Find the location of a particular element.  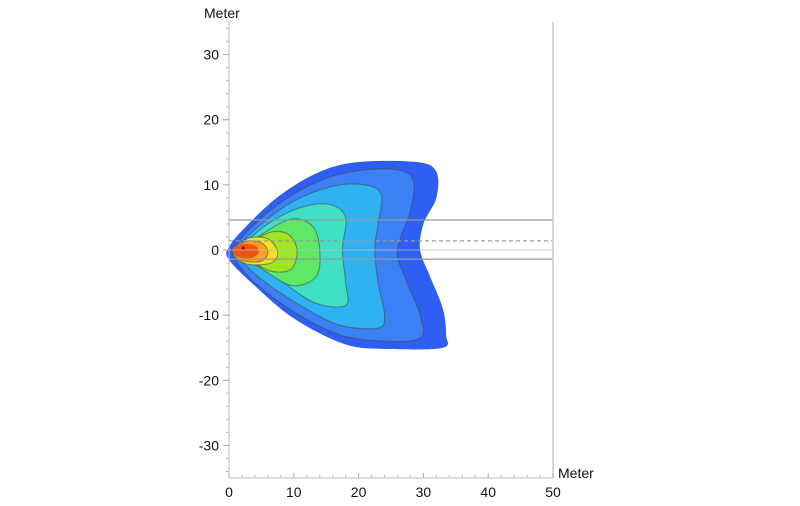

x-tick-label: 0 is located at coordinates (229, 492).